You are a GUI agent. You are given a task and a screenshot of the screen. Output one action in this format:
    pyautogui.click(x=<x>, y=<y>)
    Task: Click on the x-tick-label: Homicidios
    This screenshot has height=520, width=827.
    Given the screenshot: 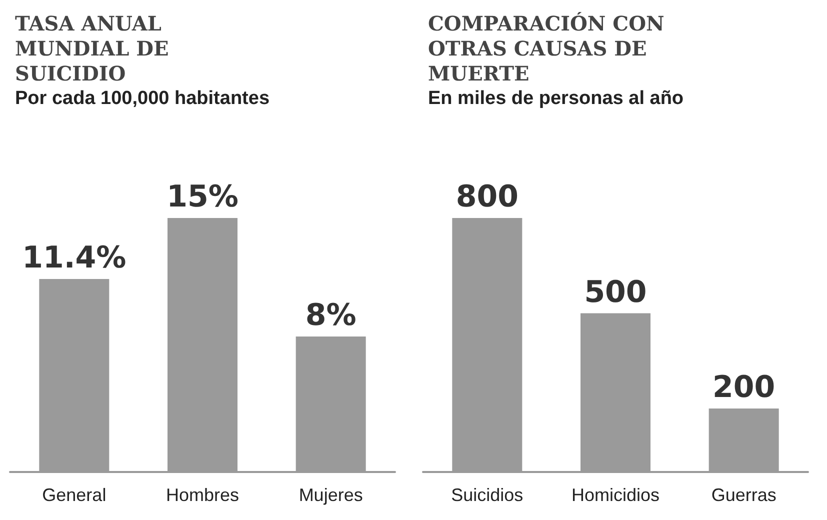 What is the action you would take?
    pyautogui.click(x=615, y=495)
    